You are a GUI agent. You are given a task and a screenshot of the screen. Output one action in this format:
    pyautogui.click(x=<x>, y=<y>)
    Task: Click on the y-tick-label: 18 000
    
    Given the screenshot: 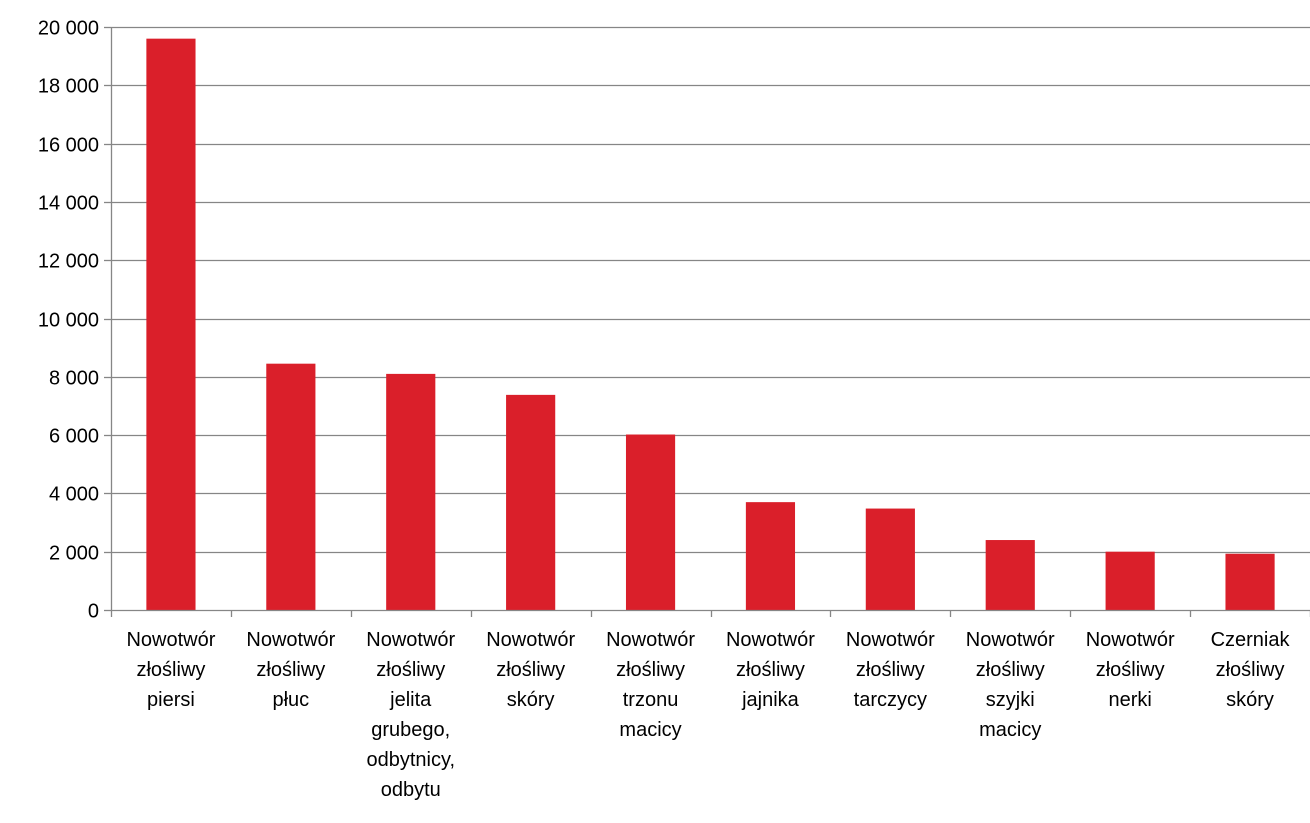 What is the action you would take?
    pyautogui.click(x=68, y=87)
    